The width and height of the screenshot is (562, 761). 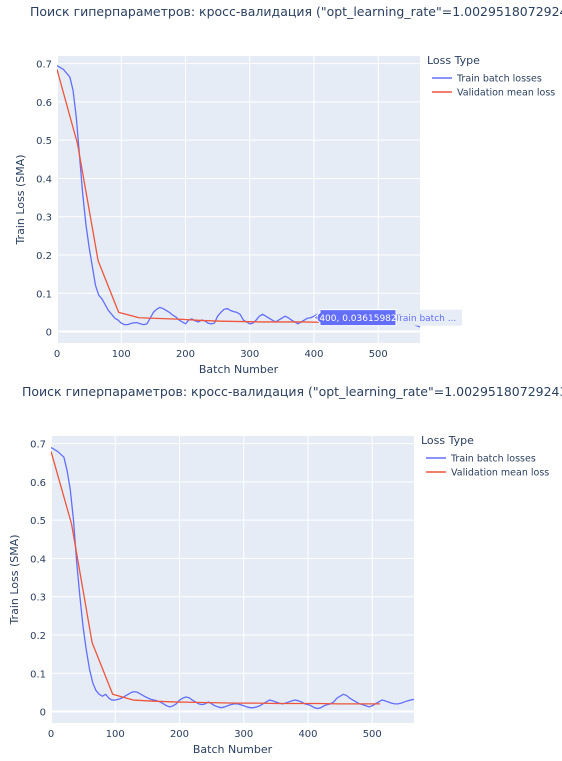 I want to click on hover-value-box, so click(x=355, y=318).